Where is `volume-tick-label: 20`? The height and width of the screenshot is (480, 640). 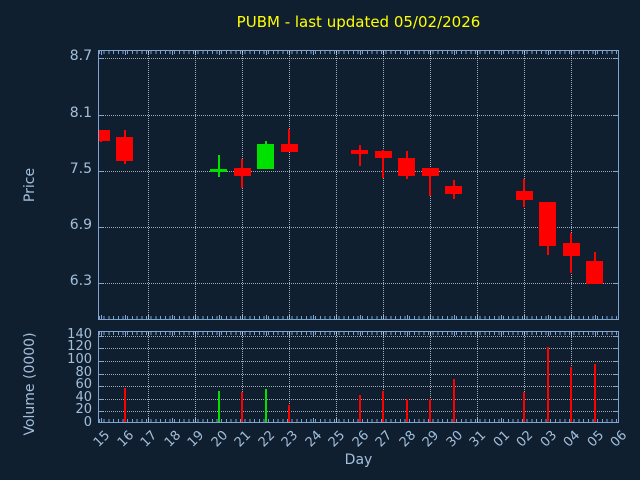 volume-tick-label: 20 is located at coordinates (83, 410).